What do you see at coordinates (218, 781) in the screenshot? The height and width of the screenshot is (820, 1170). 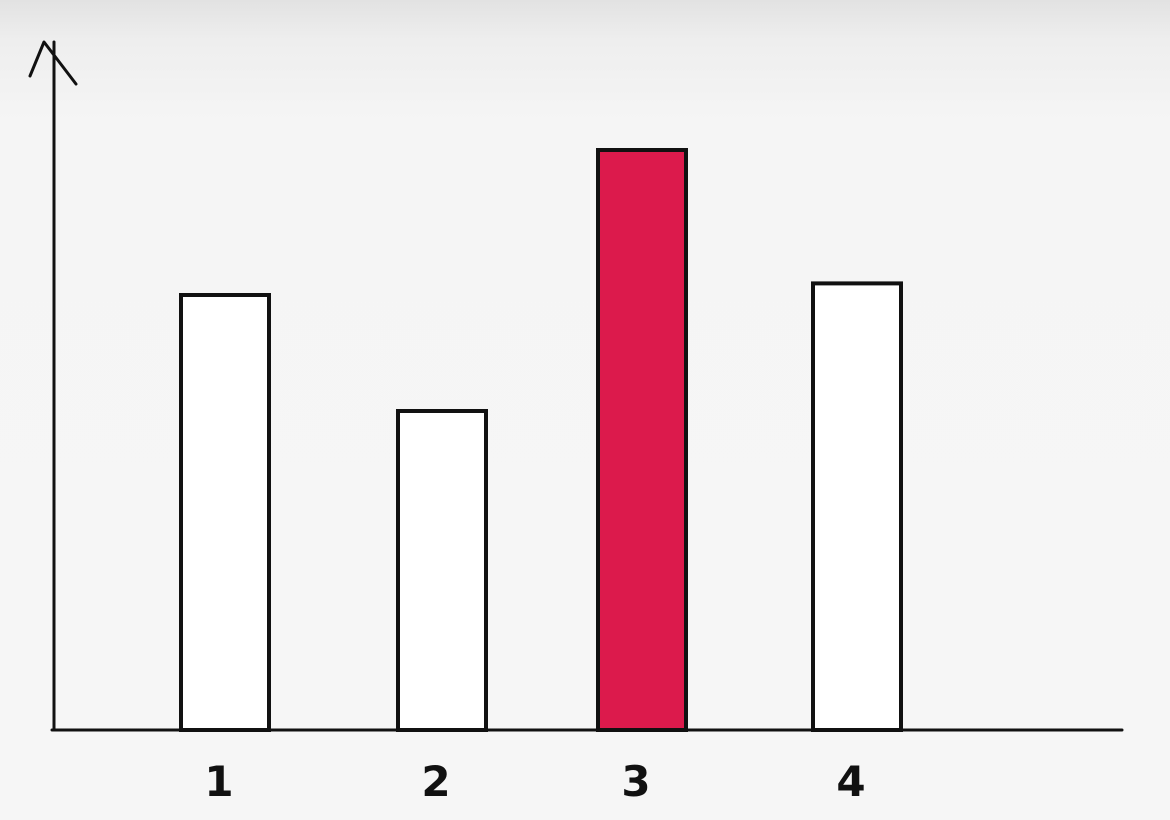 I see `x-tick-label-1: 1` at bounding box center [218, 781].